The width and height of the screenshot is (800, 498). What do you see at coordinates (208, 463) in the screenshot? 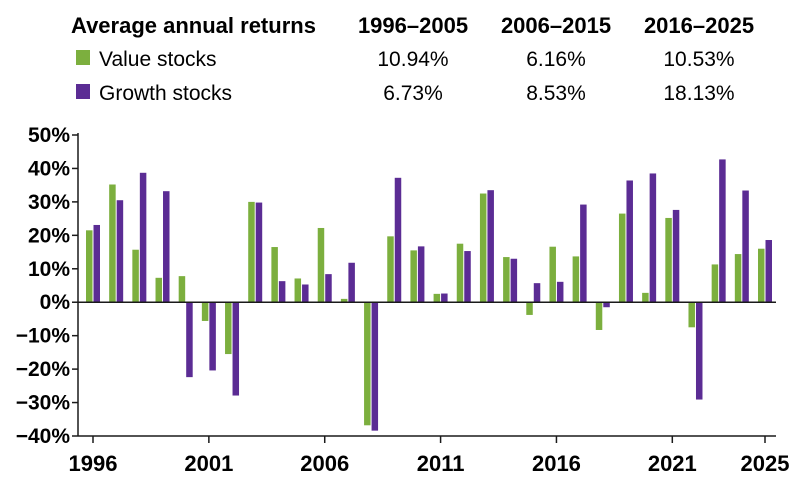
I see `x-tick-label: 2001` at bounding box center [208, 463].